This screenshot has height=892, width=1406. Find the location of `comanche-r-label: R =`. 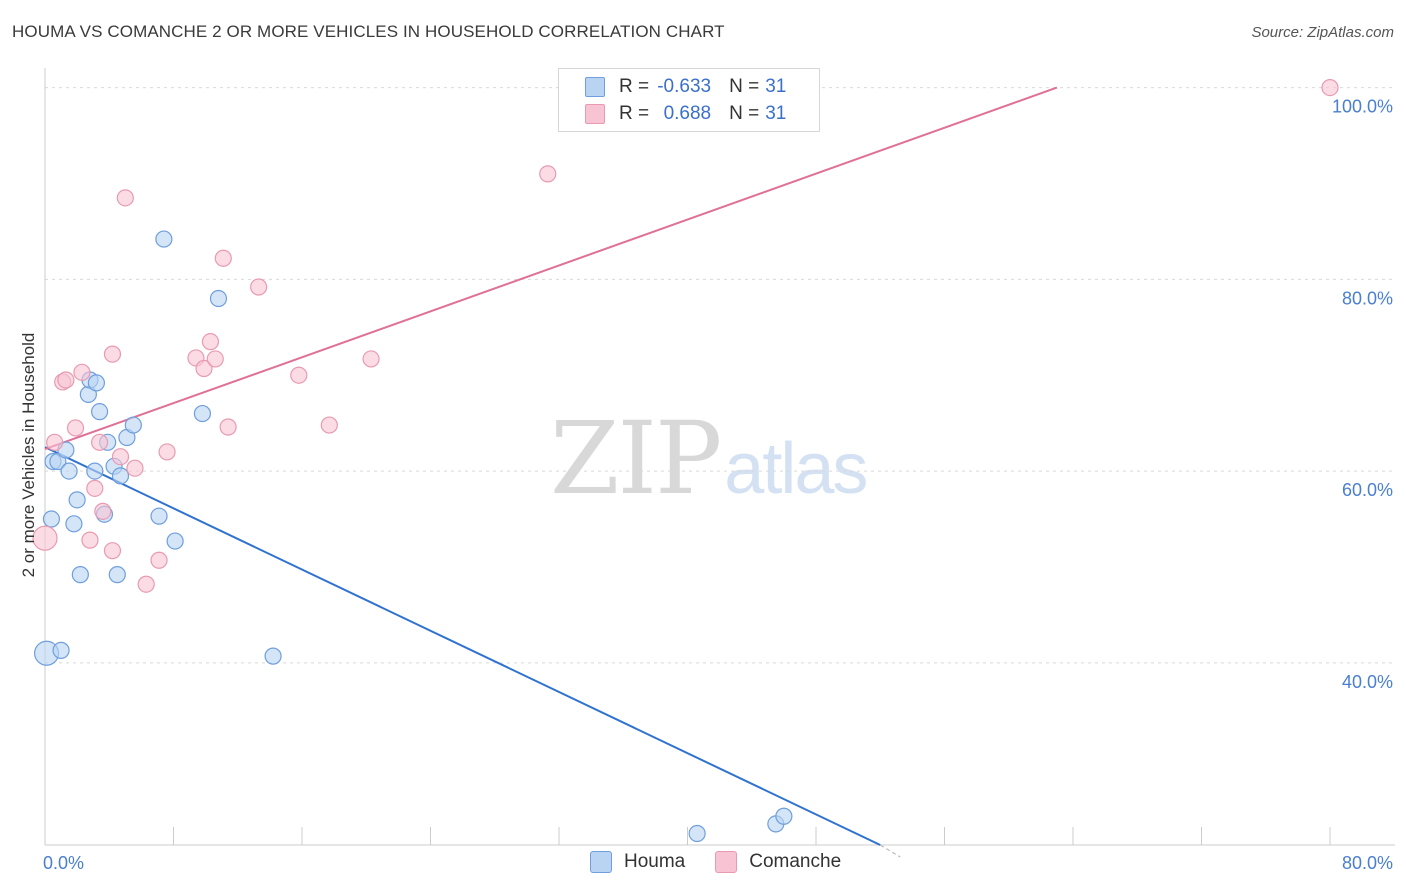

comanche-r-label: R = is located at coordinates (634, 113).